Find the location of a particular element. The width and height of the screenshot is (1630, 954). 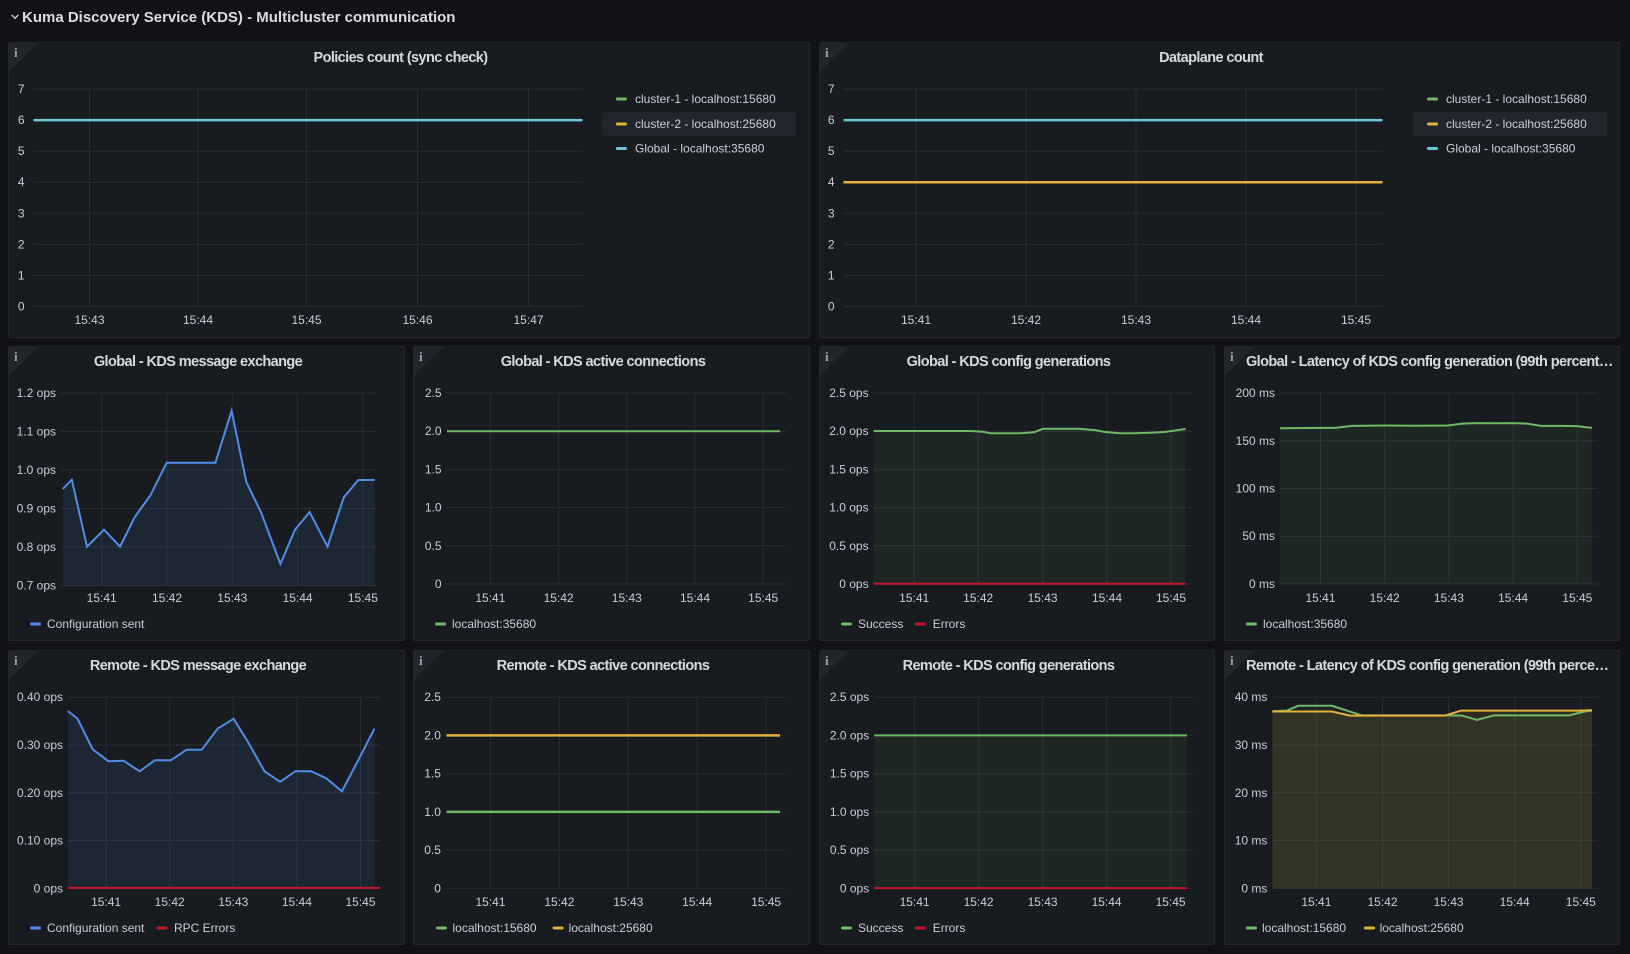

svg-text: RPC Errors is located at coordinates (204, 928).